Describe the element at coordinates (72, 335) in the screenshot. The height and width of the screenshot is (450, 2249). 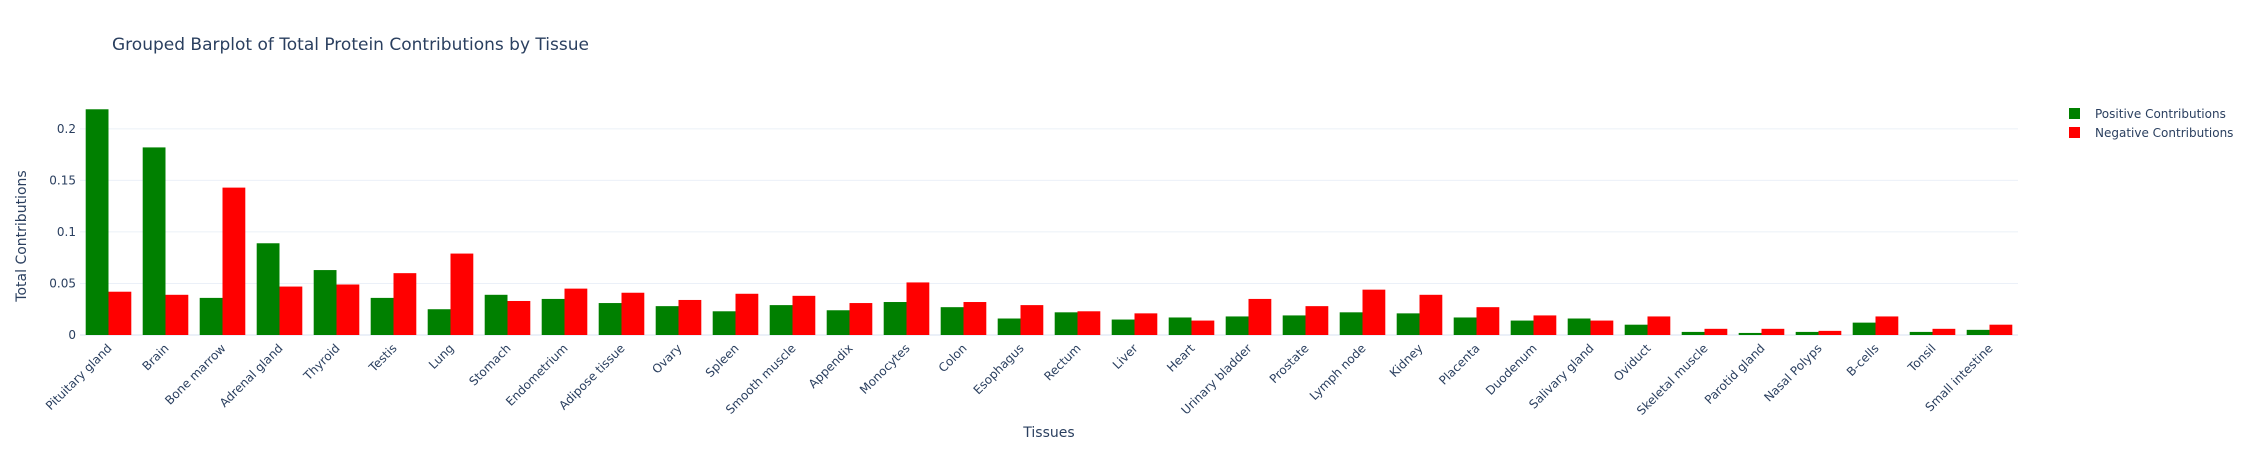
I see `y-tick-label: 0` at that location.